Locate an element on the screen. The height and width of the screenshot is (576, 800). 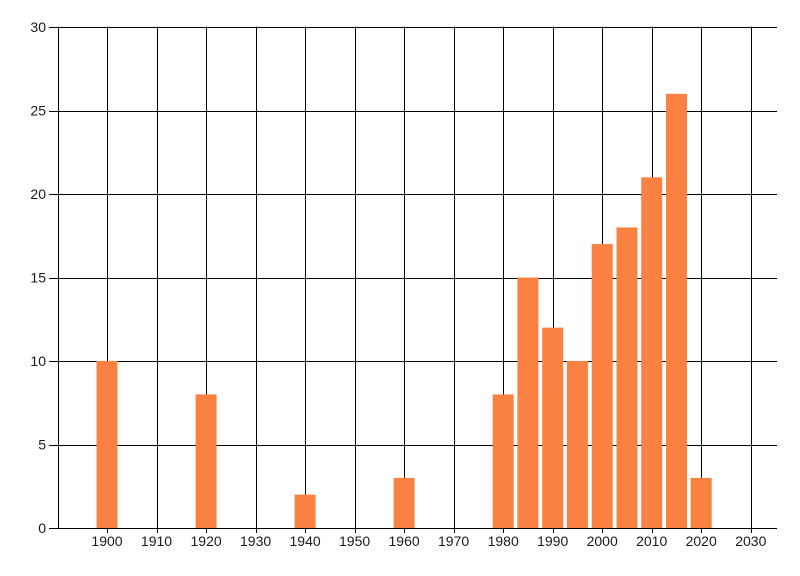
bar-2005 is located at coordinates (627, 377).